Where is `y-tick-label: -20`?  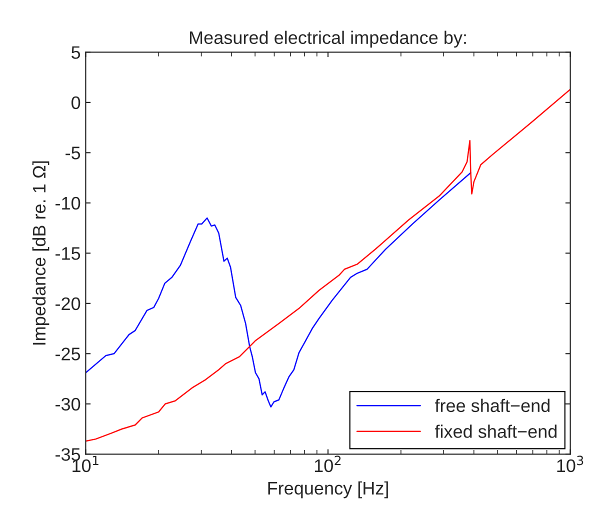 y-tick-label: -20 is located at coordinates (68, 303).